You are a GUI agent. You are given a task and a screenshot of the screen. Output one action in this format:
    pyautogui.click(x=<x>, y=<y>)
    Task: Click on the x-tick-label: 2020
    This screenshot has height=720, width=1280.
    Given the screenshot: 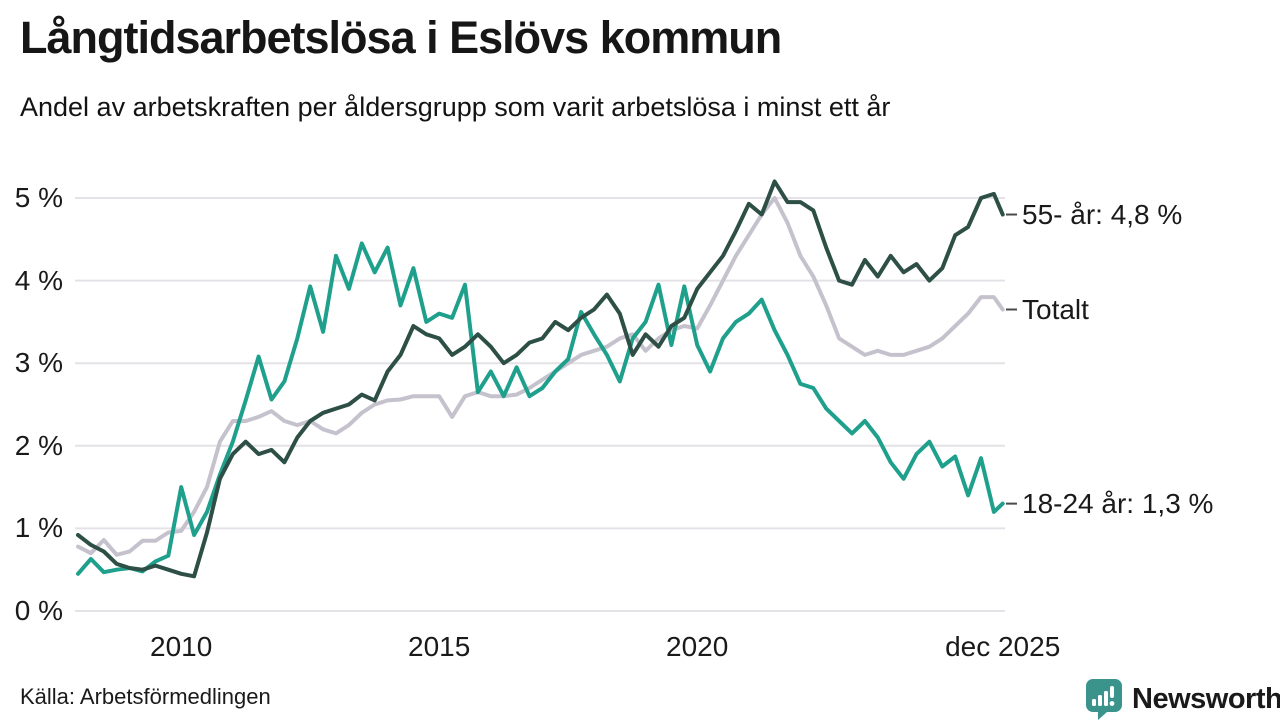 What is the action you would take?
    pyautogui.click(x=697, y=646)
    